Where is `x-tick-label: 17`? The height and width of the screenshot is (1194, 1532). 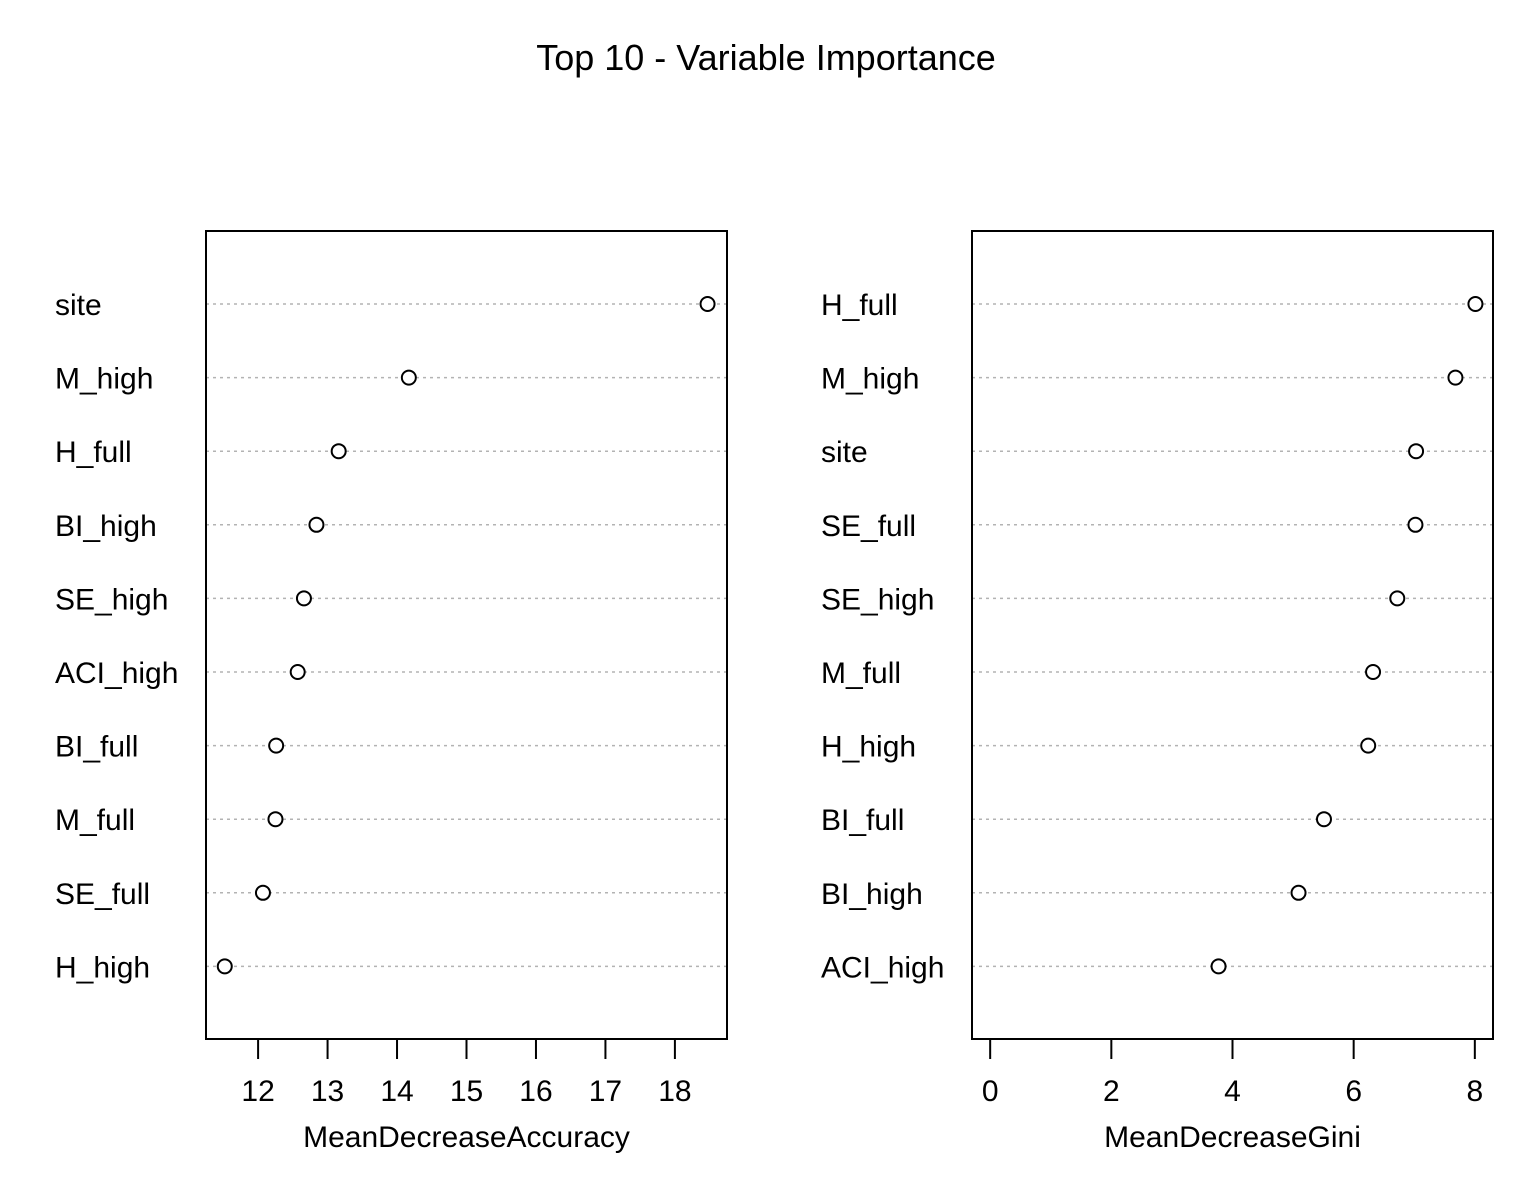
x-tick-label: 17 is located at coordinates (605, 1091).